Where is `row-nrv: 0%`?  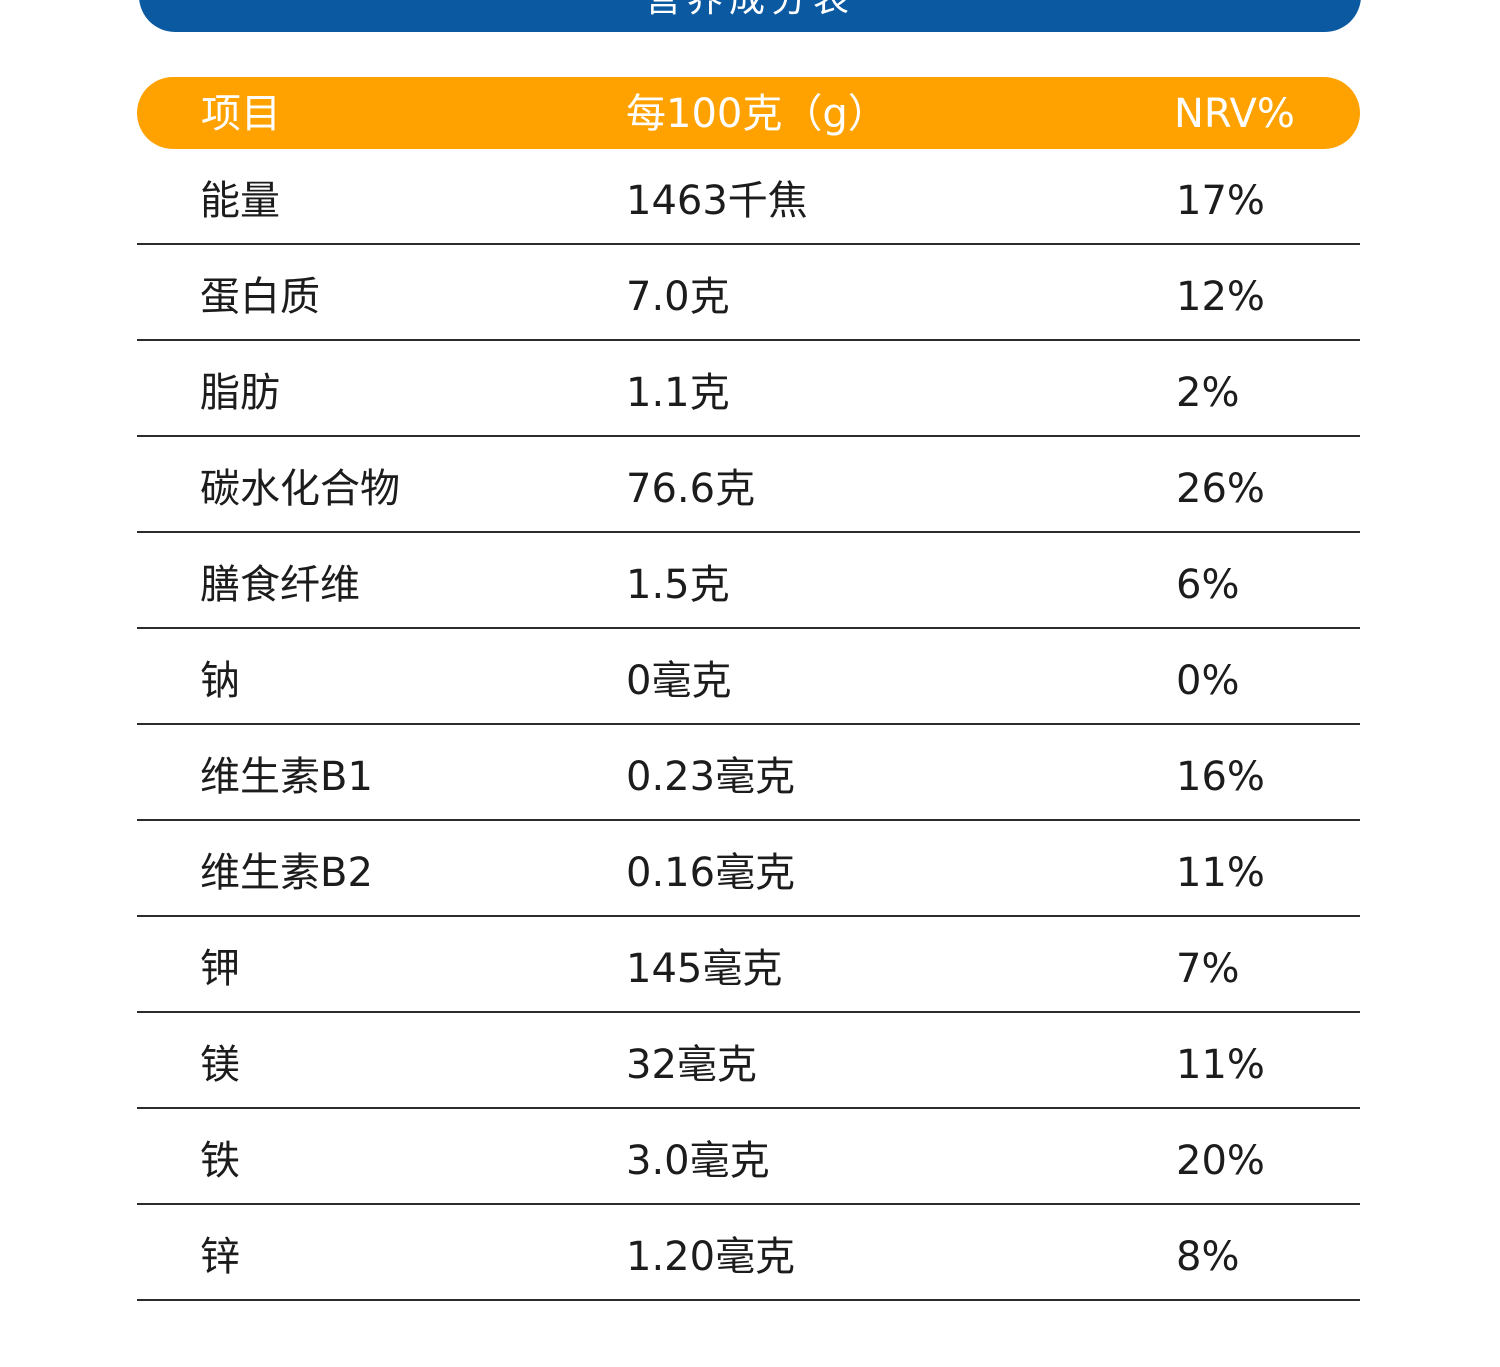 row-nrv: 0% is located at coordinates (1208, 681).